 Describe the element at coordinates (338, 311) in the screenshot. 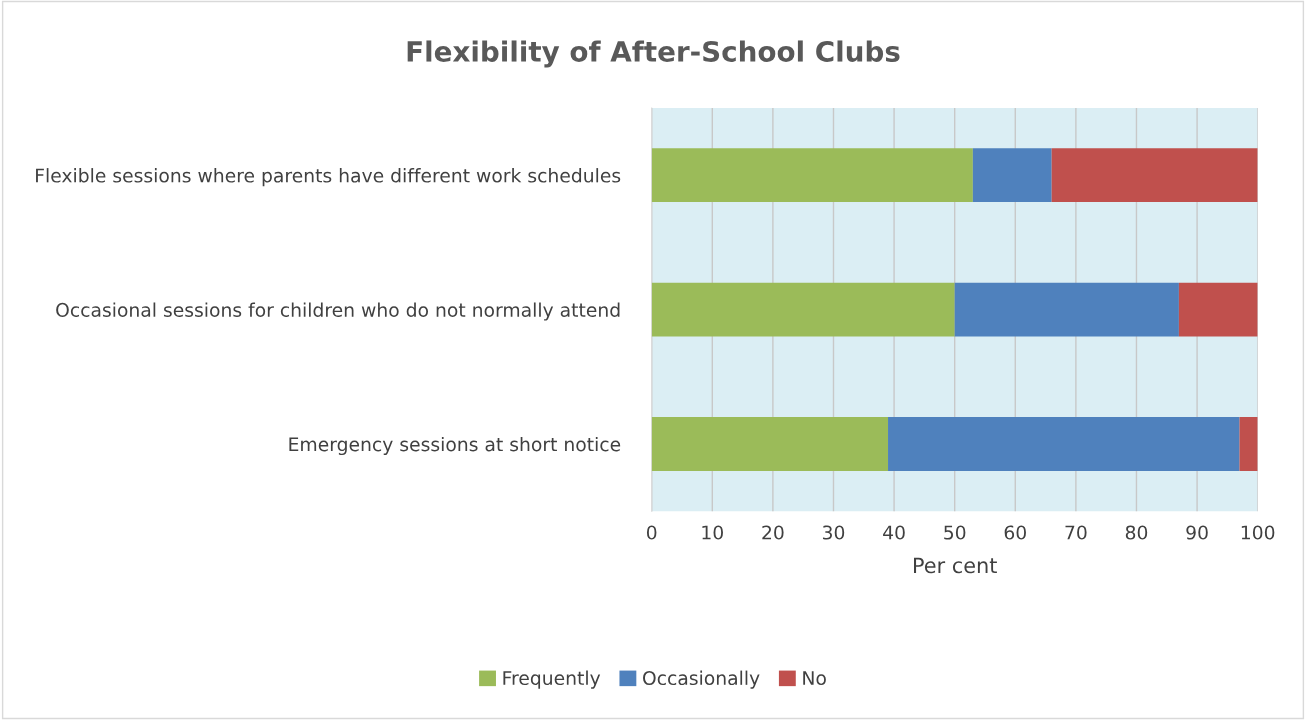

I see `y-tick-label: Occasional sessions for children who do not normally attend` at that location.